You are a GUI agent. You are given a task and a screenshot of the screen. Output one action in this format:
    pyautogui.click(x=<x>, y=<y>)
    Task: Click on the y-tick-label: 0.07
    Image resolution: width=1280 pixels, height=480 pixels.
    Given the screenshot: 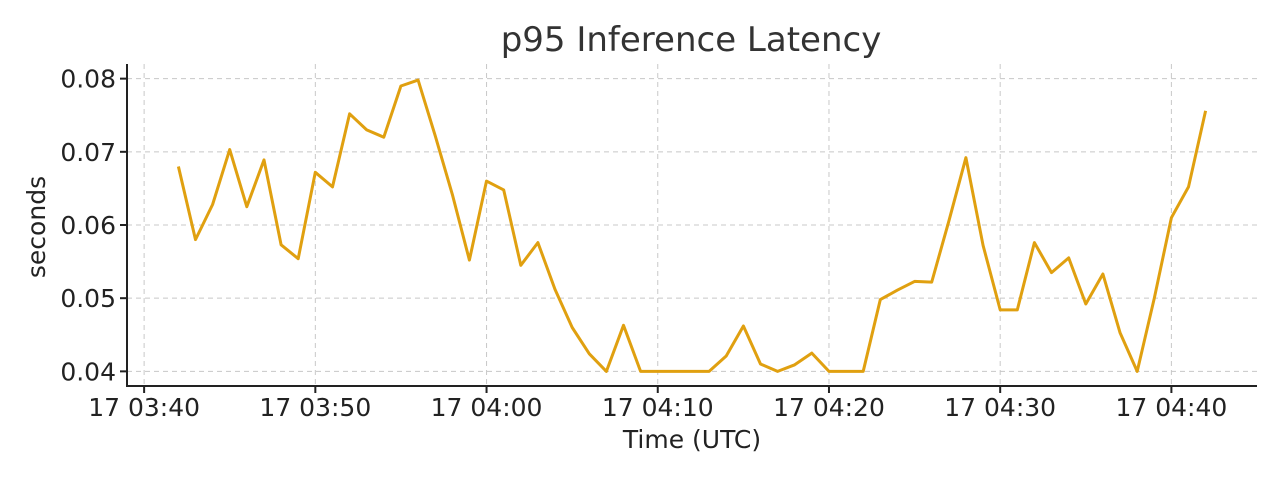 What is the action you would take?
    pyautogui.click(x=88, y=152)
    